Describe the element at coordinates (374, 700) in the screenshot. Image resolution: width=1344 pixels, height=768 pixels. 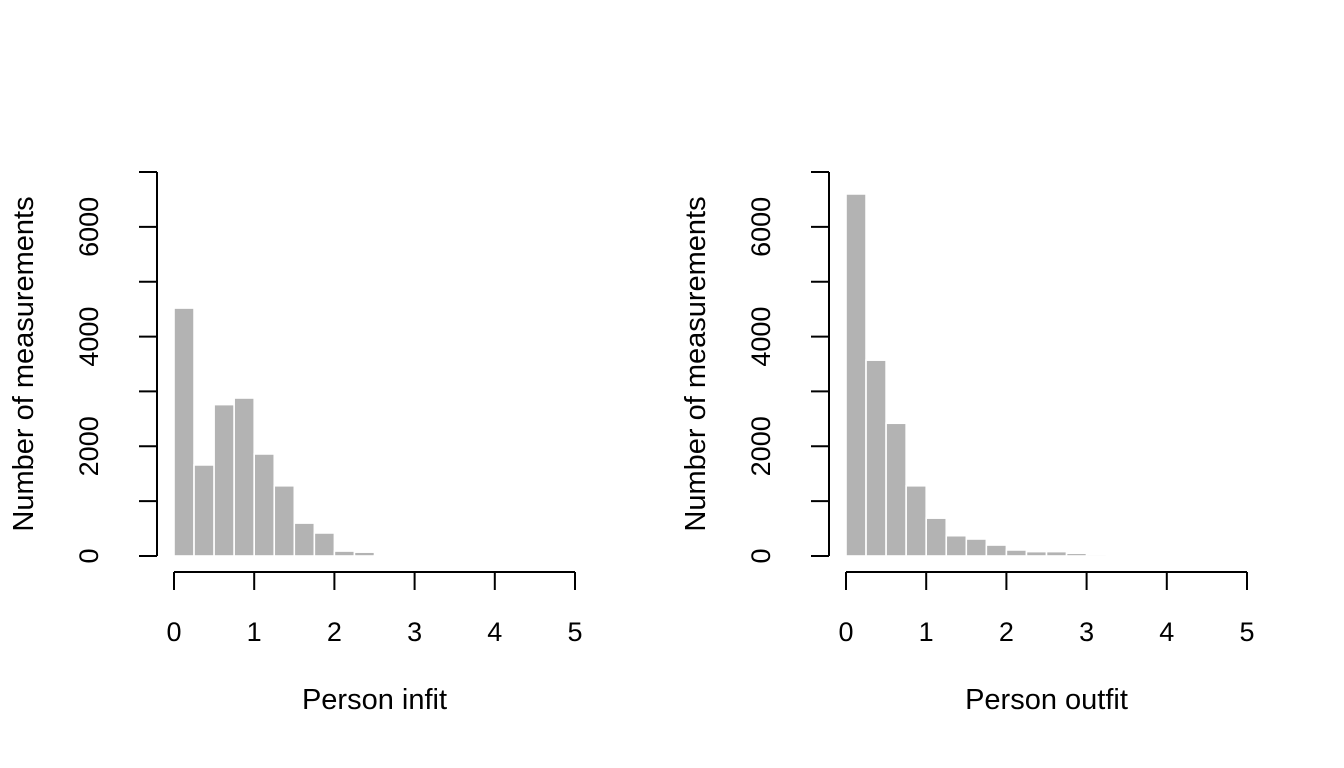
I see `x-axis-title: Person infit` at that location.